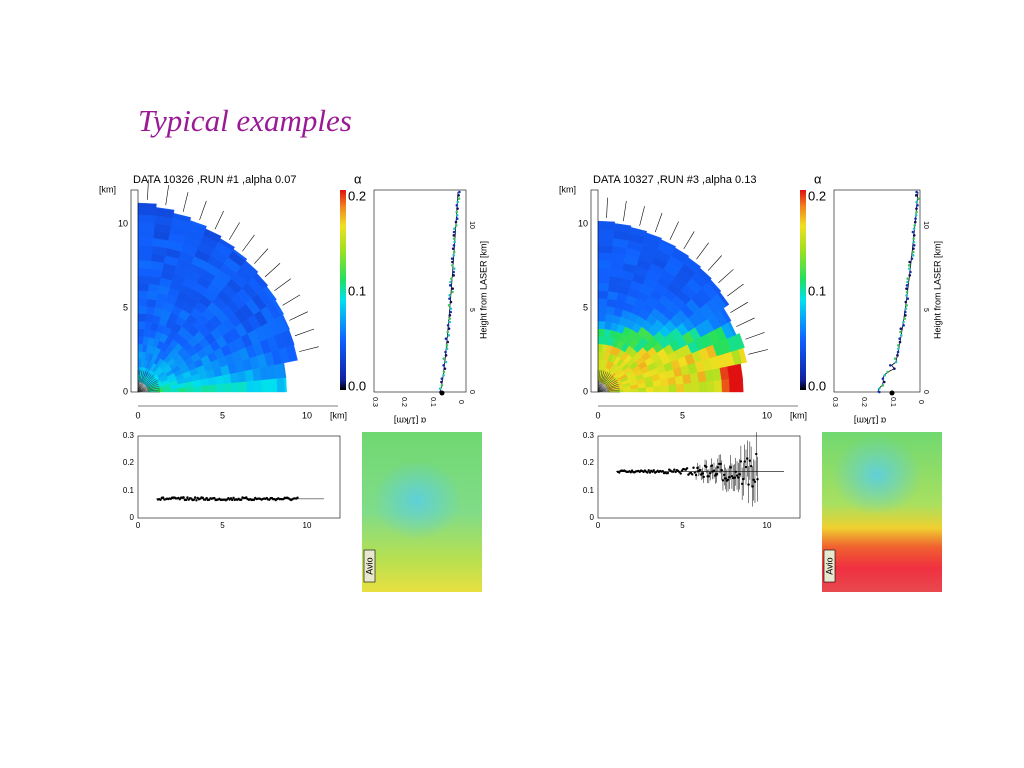 This screenshot has height=768, width=1024. What do you see at coordinates (410, 421) in the screenshot?
I see `profile-x-label: α [1/km]` at bounding box center [410, 421].